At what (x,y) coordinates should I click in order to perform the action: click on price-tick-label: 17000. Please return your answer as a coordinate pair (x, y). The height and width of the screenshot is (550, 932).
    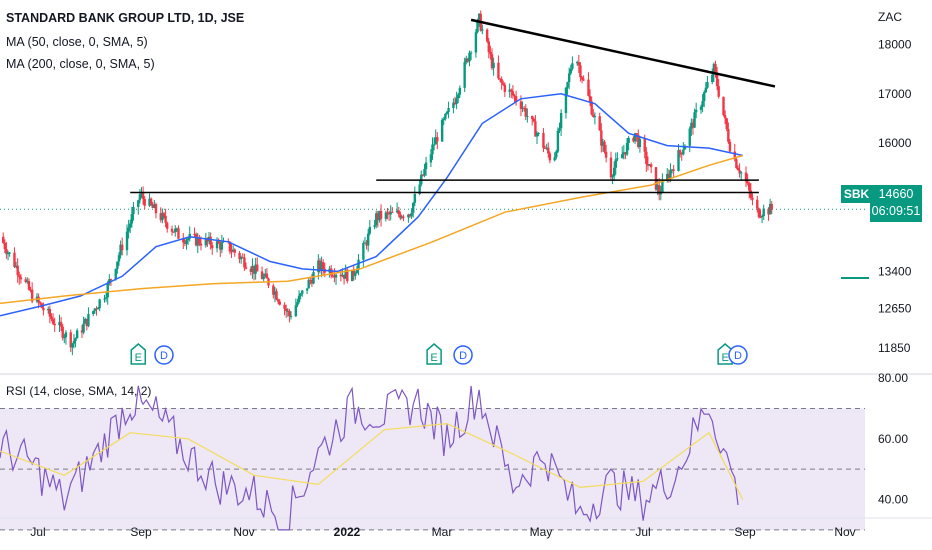
    Looking at the image, I should click on (895, 94).